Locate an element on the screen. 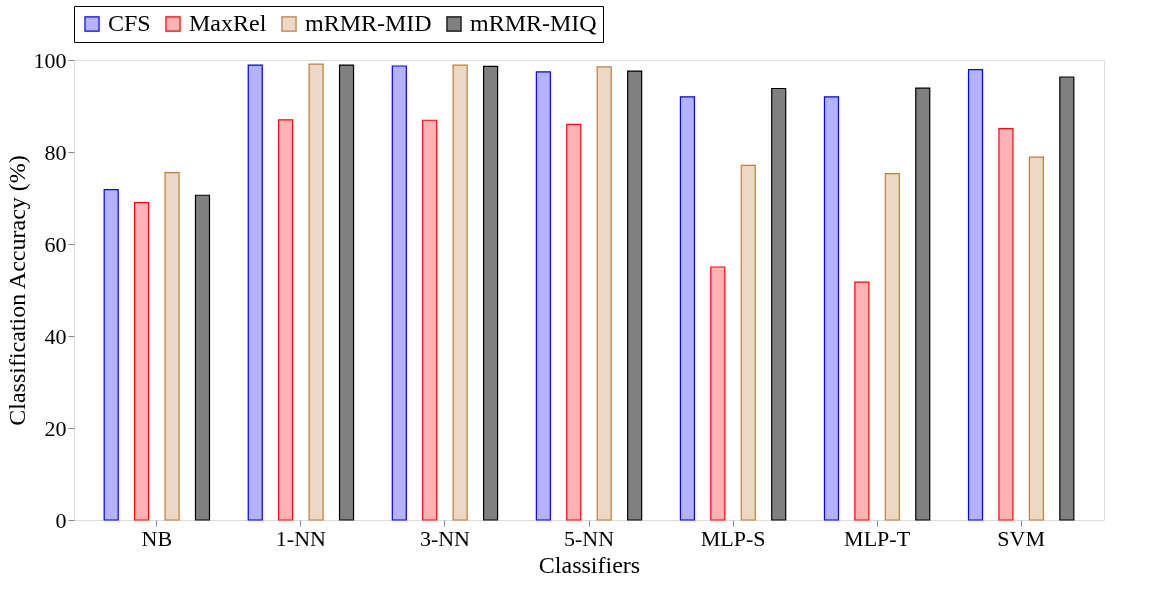 This screenshot has height=611, width=1158. x-tick-label: SVM is located at coordinates (1021, 538).